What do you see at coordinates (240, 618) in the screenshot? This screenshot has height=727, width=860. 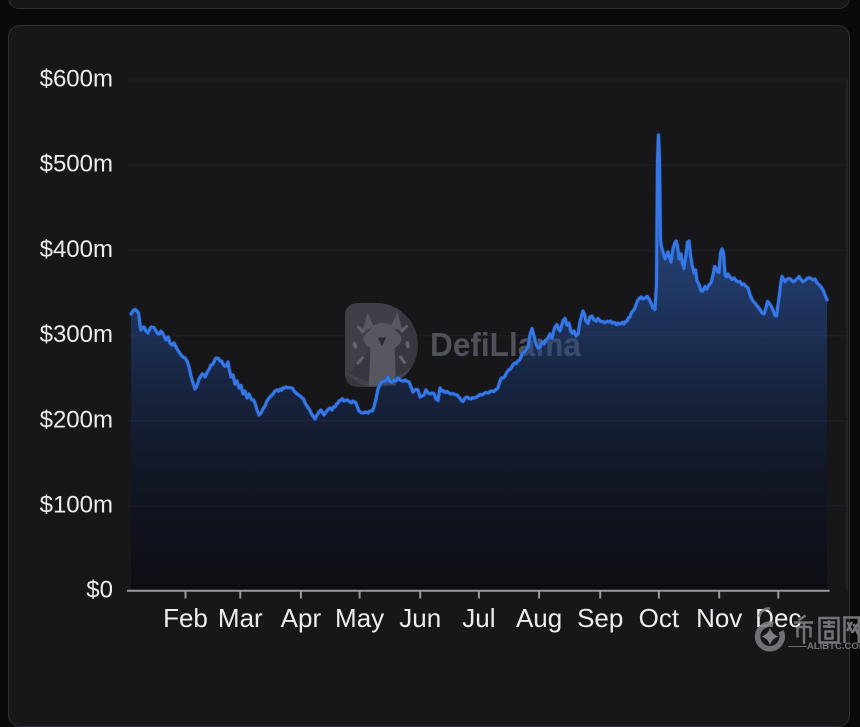 I see `svg-text: Mar` at bounding box center [240, 618].